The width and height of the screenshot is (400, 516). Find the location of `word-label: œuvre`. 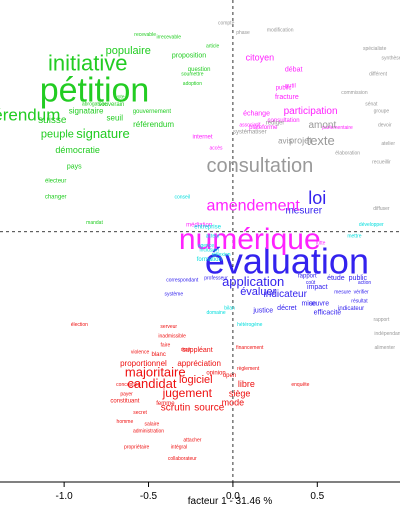

word-label: œuvre is located at coordinates (319, 303).